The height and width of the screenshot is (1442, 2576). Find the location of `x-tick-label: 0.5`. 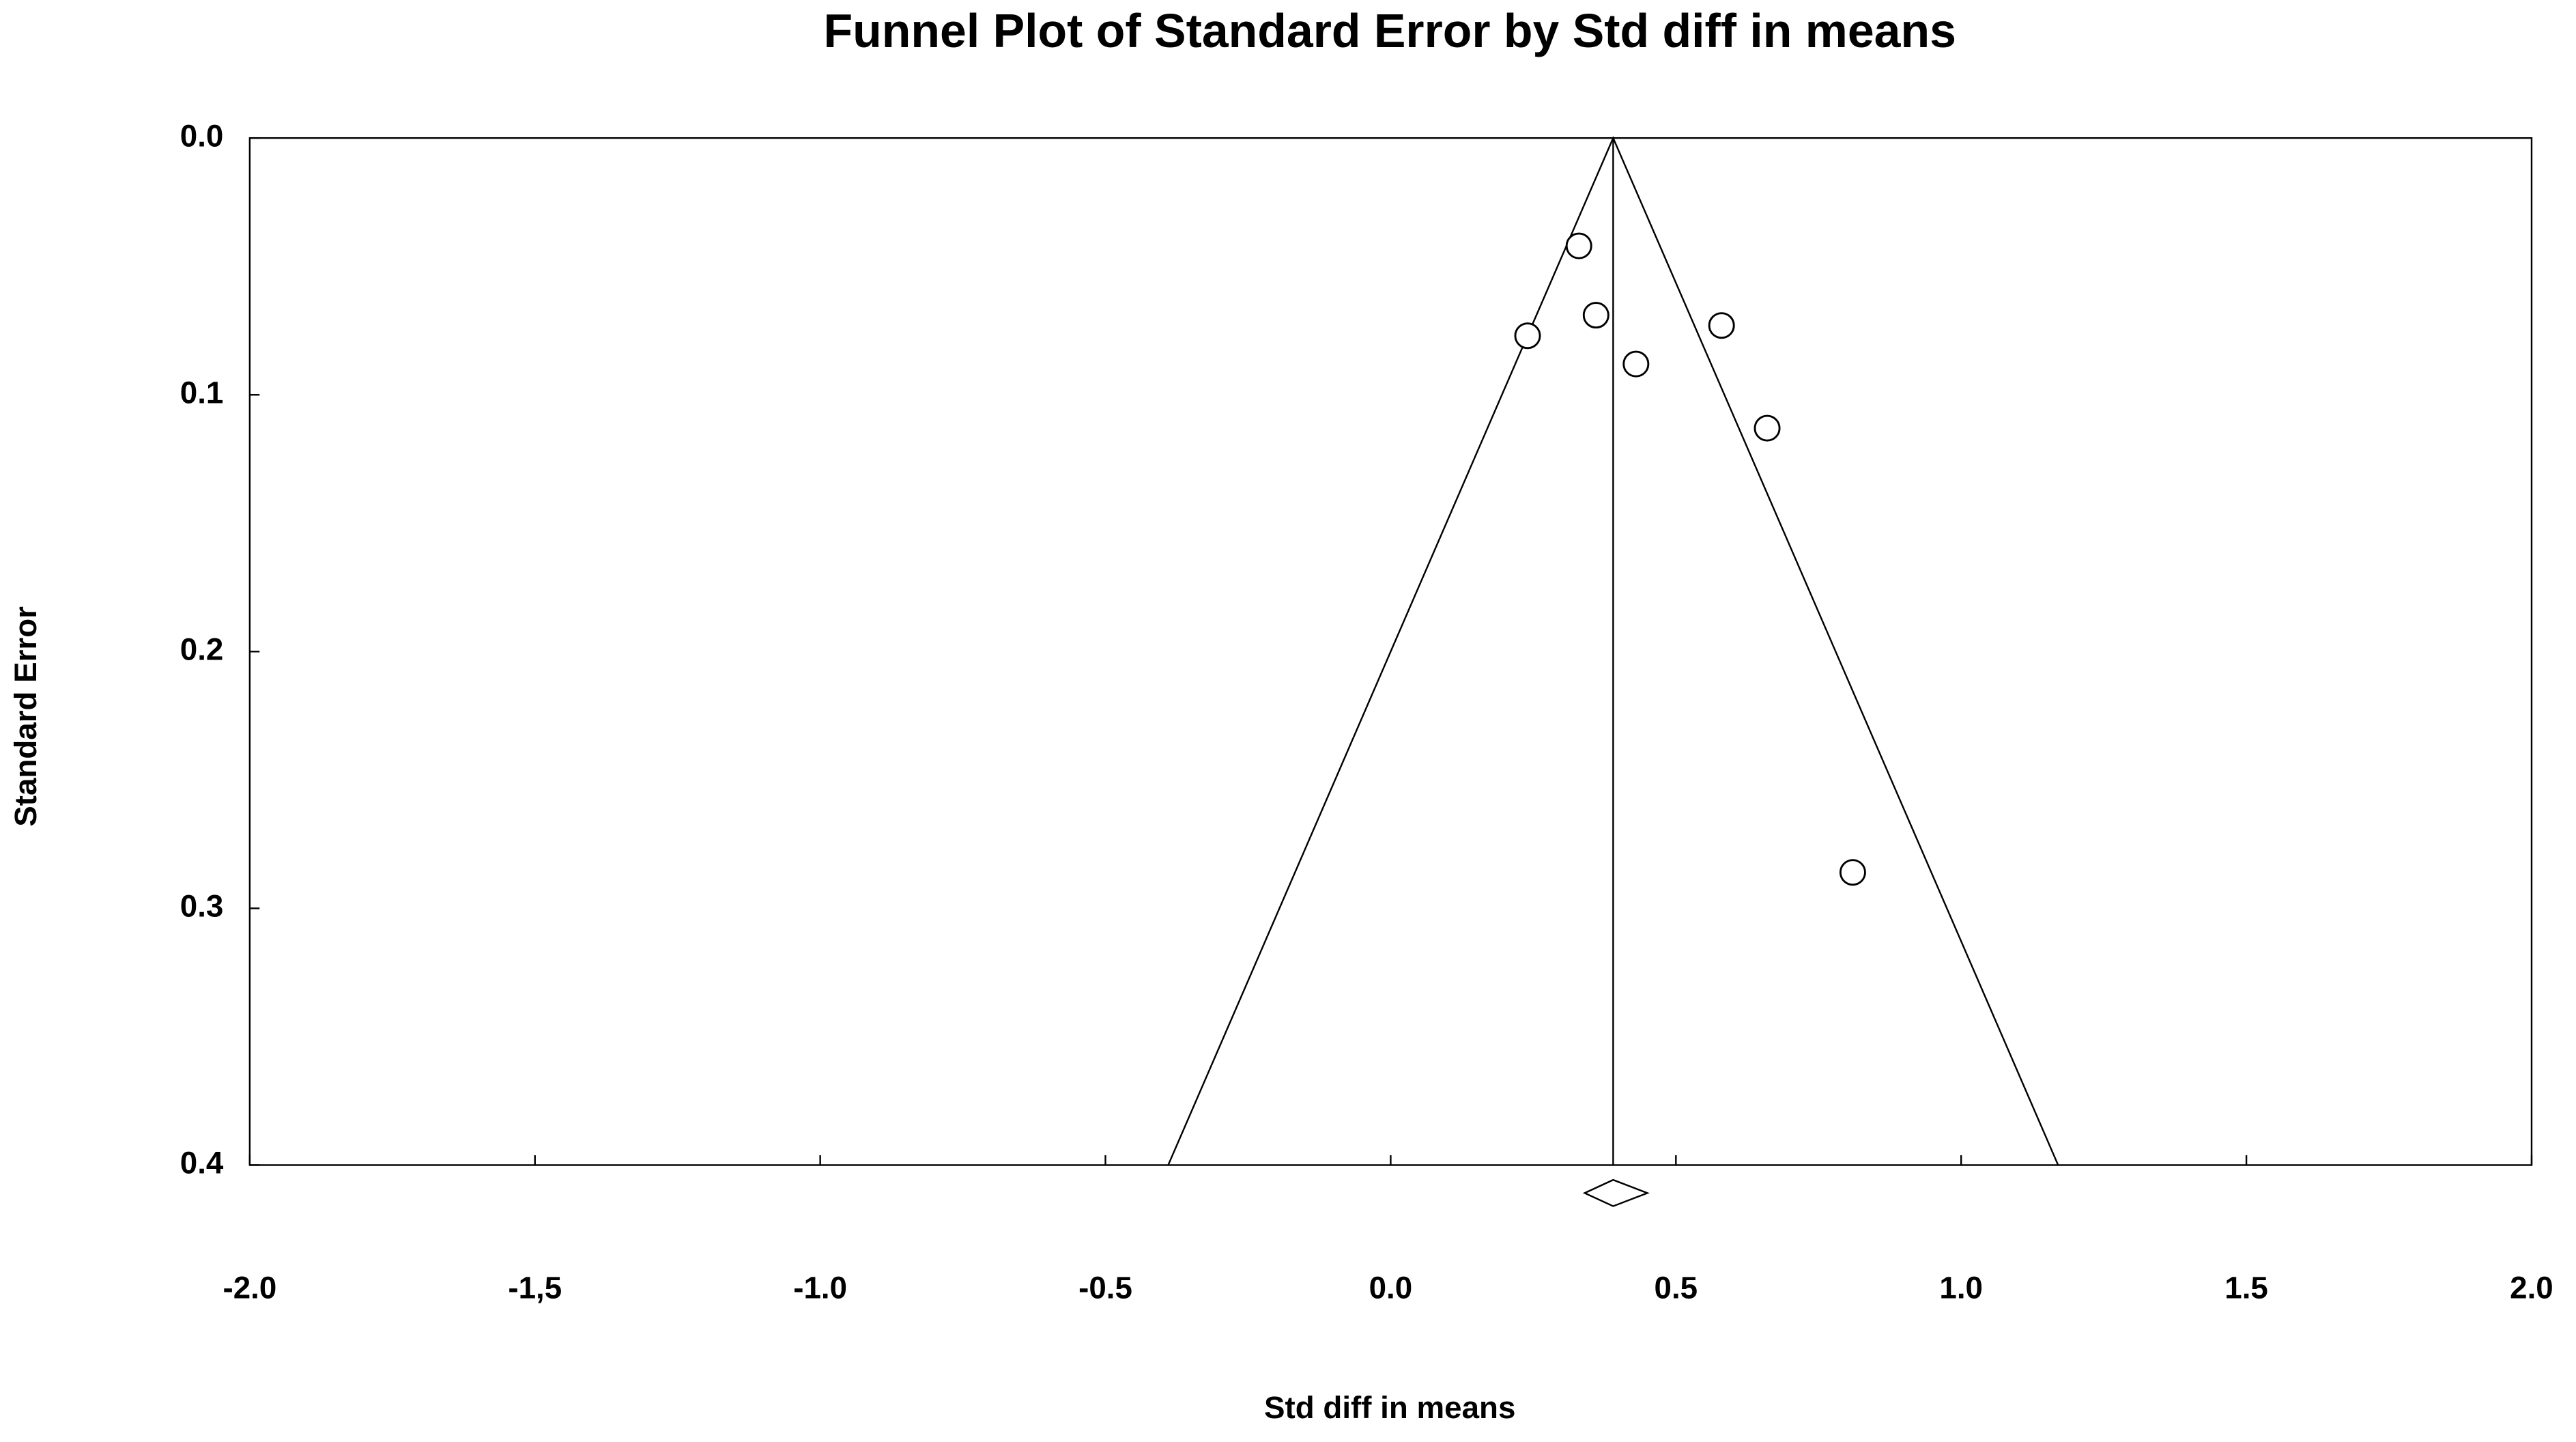

x-tick-label: 0.5 is located at coordinates (1676, 1287).